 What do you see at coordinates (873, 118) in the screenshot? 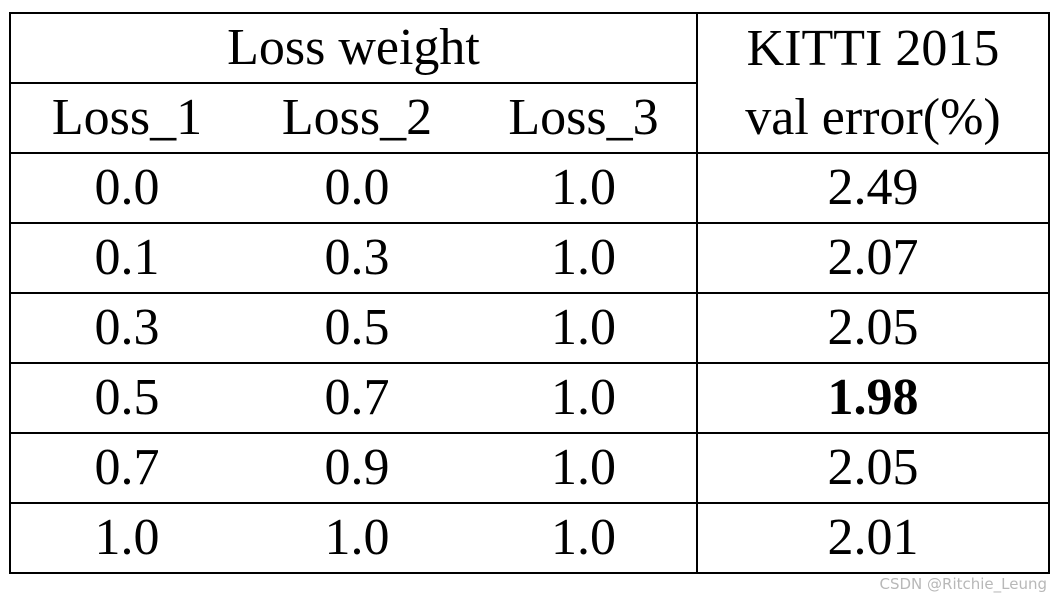
I see `metric-header-line2: val error(%)` at bounding box center [873, 118].